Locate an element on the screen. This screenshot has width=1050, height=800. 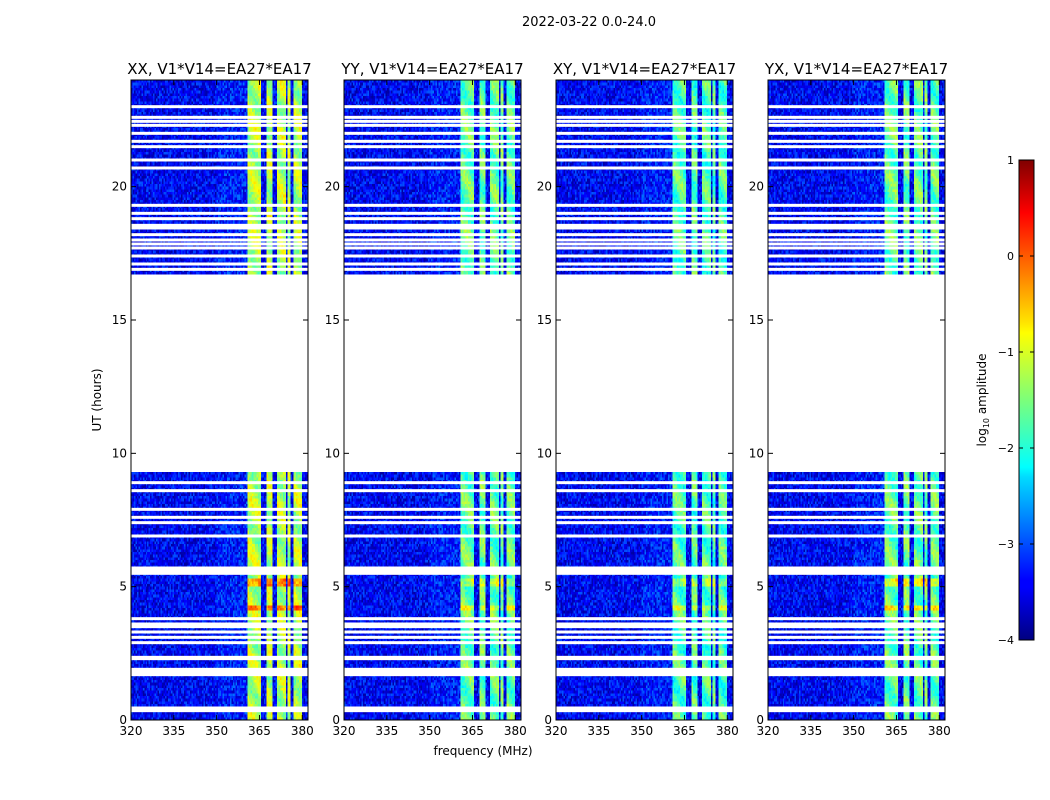
spectrogram-raster is located at coordinates (219, 400).